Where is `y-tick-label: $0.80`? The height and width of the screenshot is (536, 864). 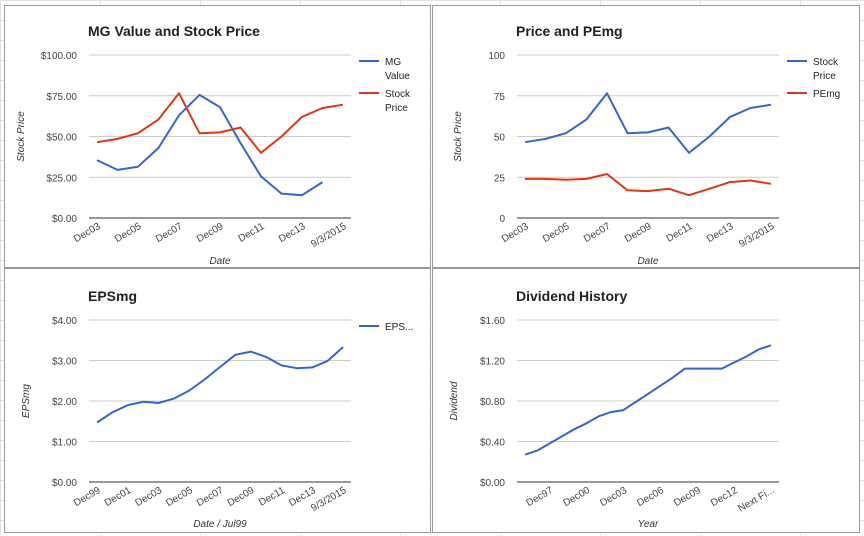 y-tick-label: $0.80 is located at coordinates (492, 402).